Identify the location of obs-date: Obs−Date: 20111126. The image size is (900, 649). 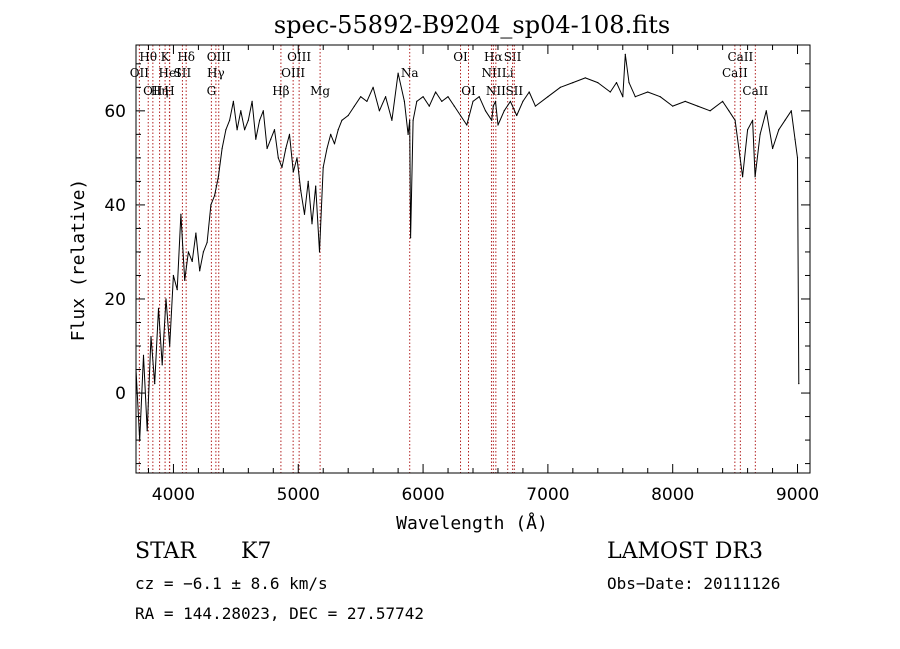
(694, 583).